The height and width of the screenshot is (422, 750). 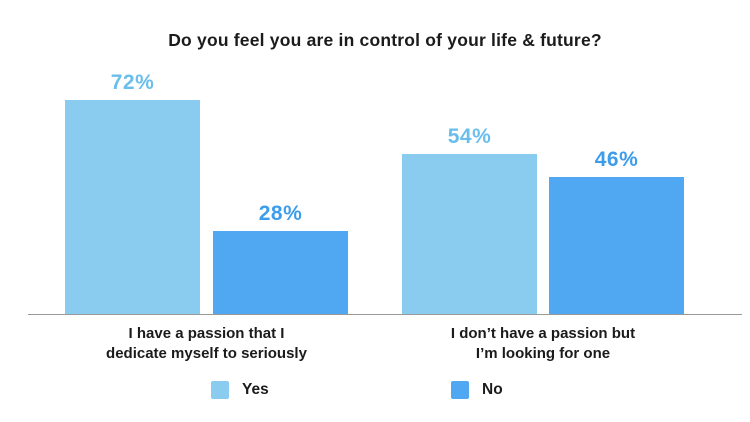 I want to click on bar-yes-group1, so click(x=132, y=207).